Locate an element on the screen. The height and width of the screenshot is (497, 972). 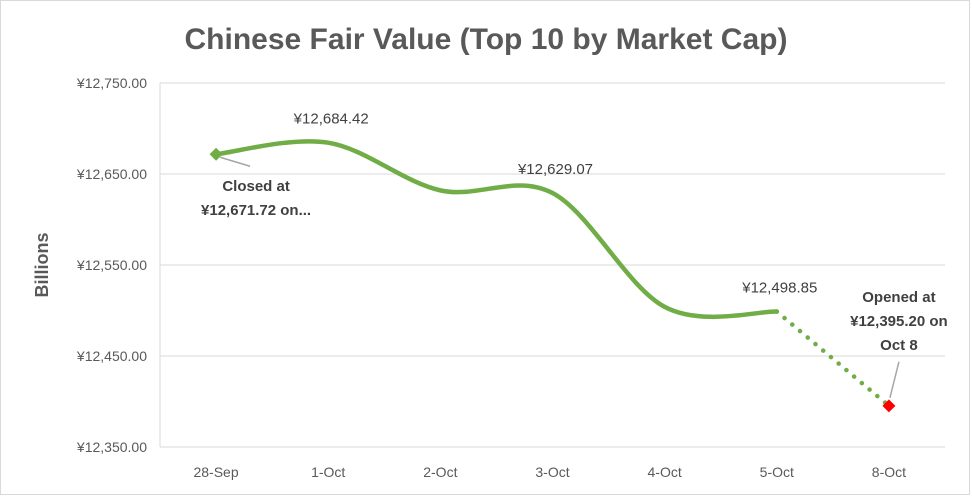
annotation-text: Closed at is located at coordinates (256, 186).